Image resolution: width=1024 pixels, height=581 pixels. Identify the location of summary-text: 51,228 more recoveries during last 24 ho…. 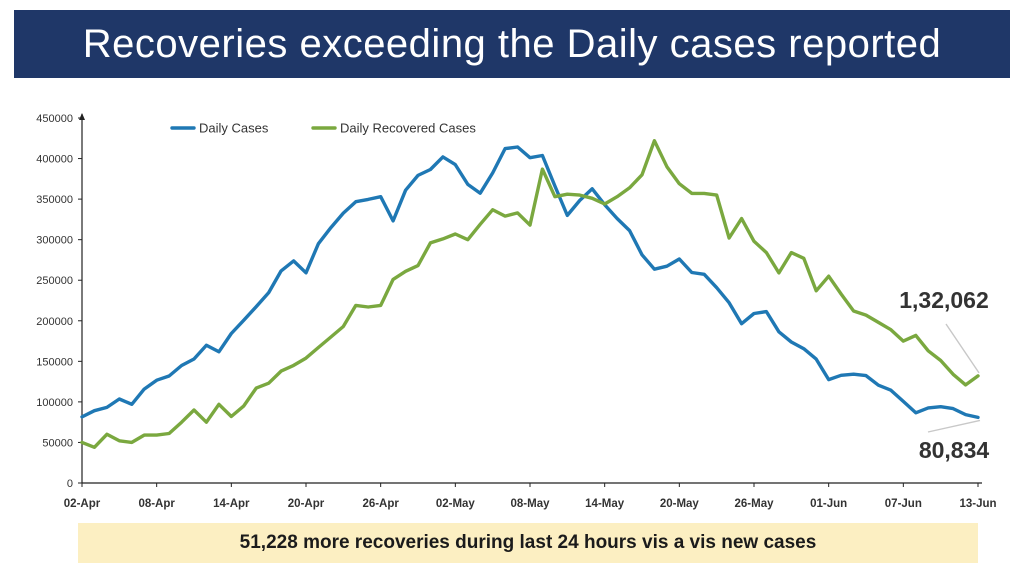
(528, 542).